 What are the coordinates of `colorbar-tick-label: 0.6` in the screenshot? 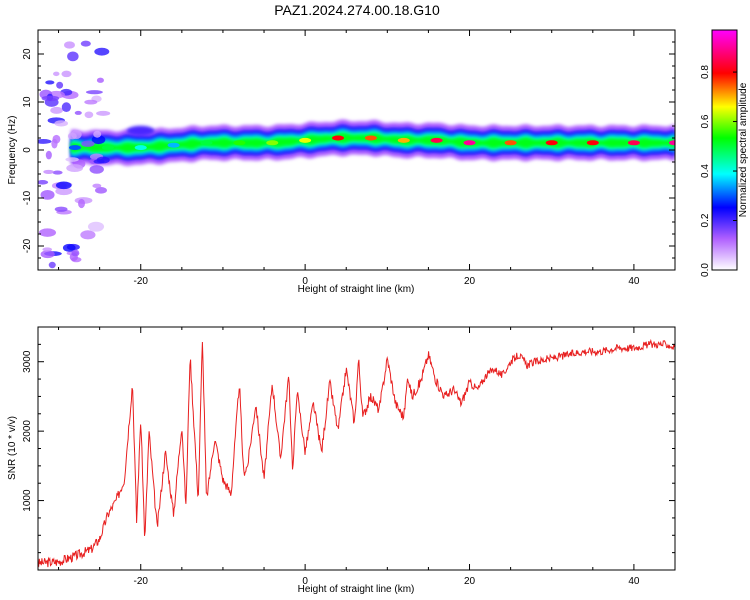 It's located at (705, 121).